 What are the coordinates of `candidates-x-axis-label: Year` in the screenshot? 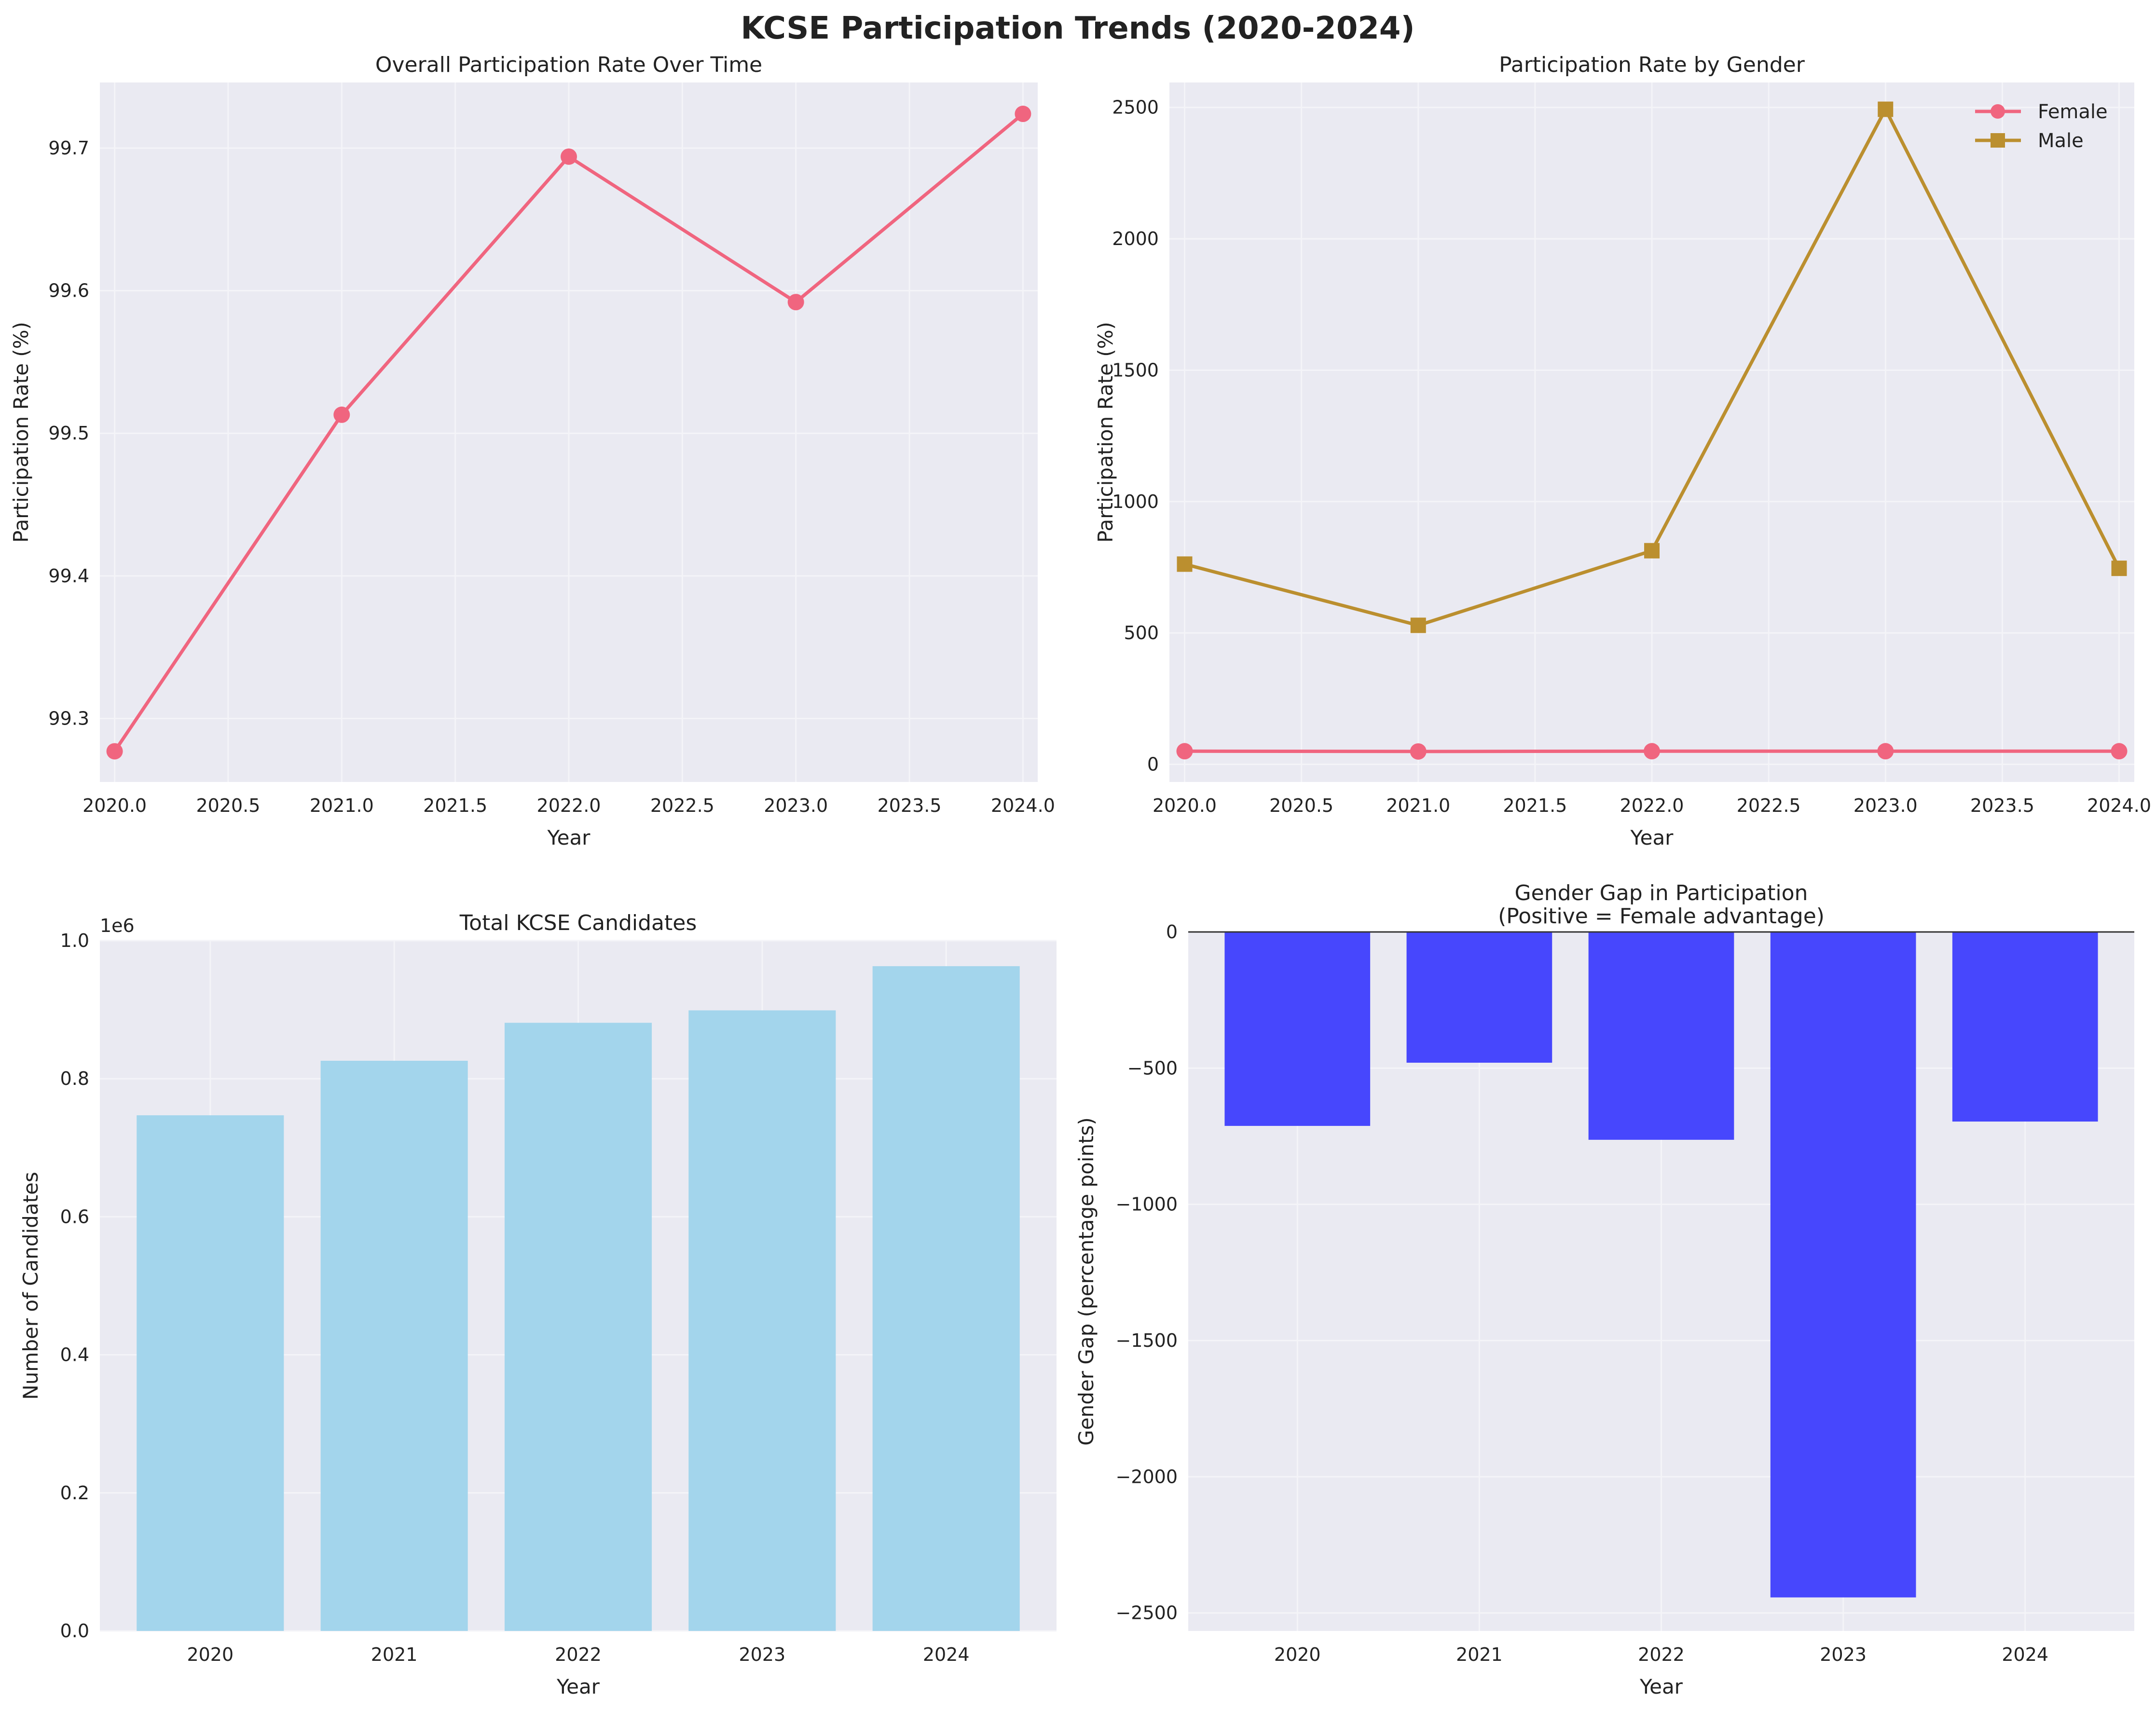 It's located at (578, 1687).